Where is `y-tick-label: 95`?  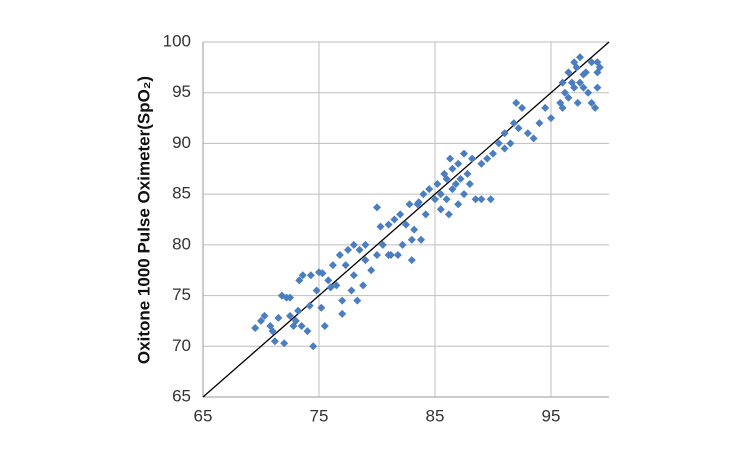 y-tick-label: 95 is located at coordinates (181, 91).